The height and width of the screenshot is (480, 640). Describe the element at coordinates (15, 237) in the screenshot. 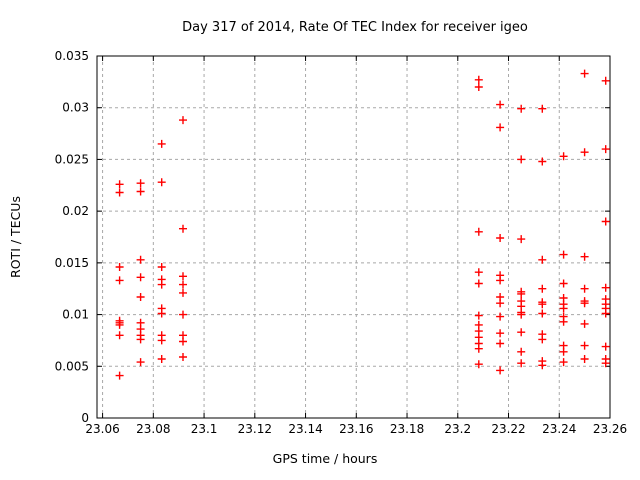

I see `y-axis-label: ROTI / TECUs` at that location.